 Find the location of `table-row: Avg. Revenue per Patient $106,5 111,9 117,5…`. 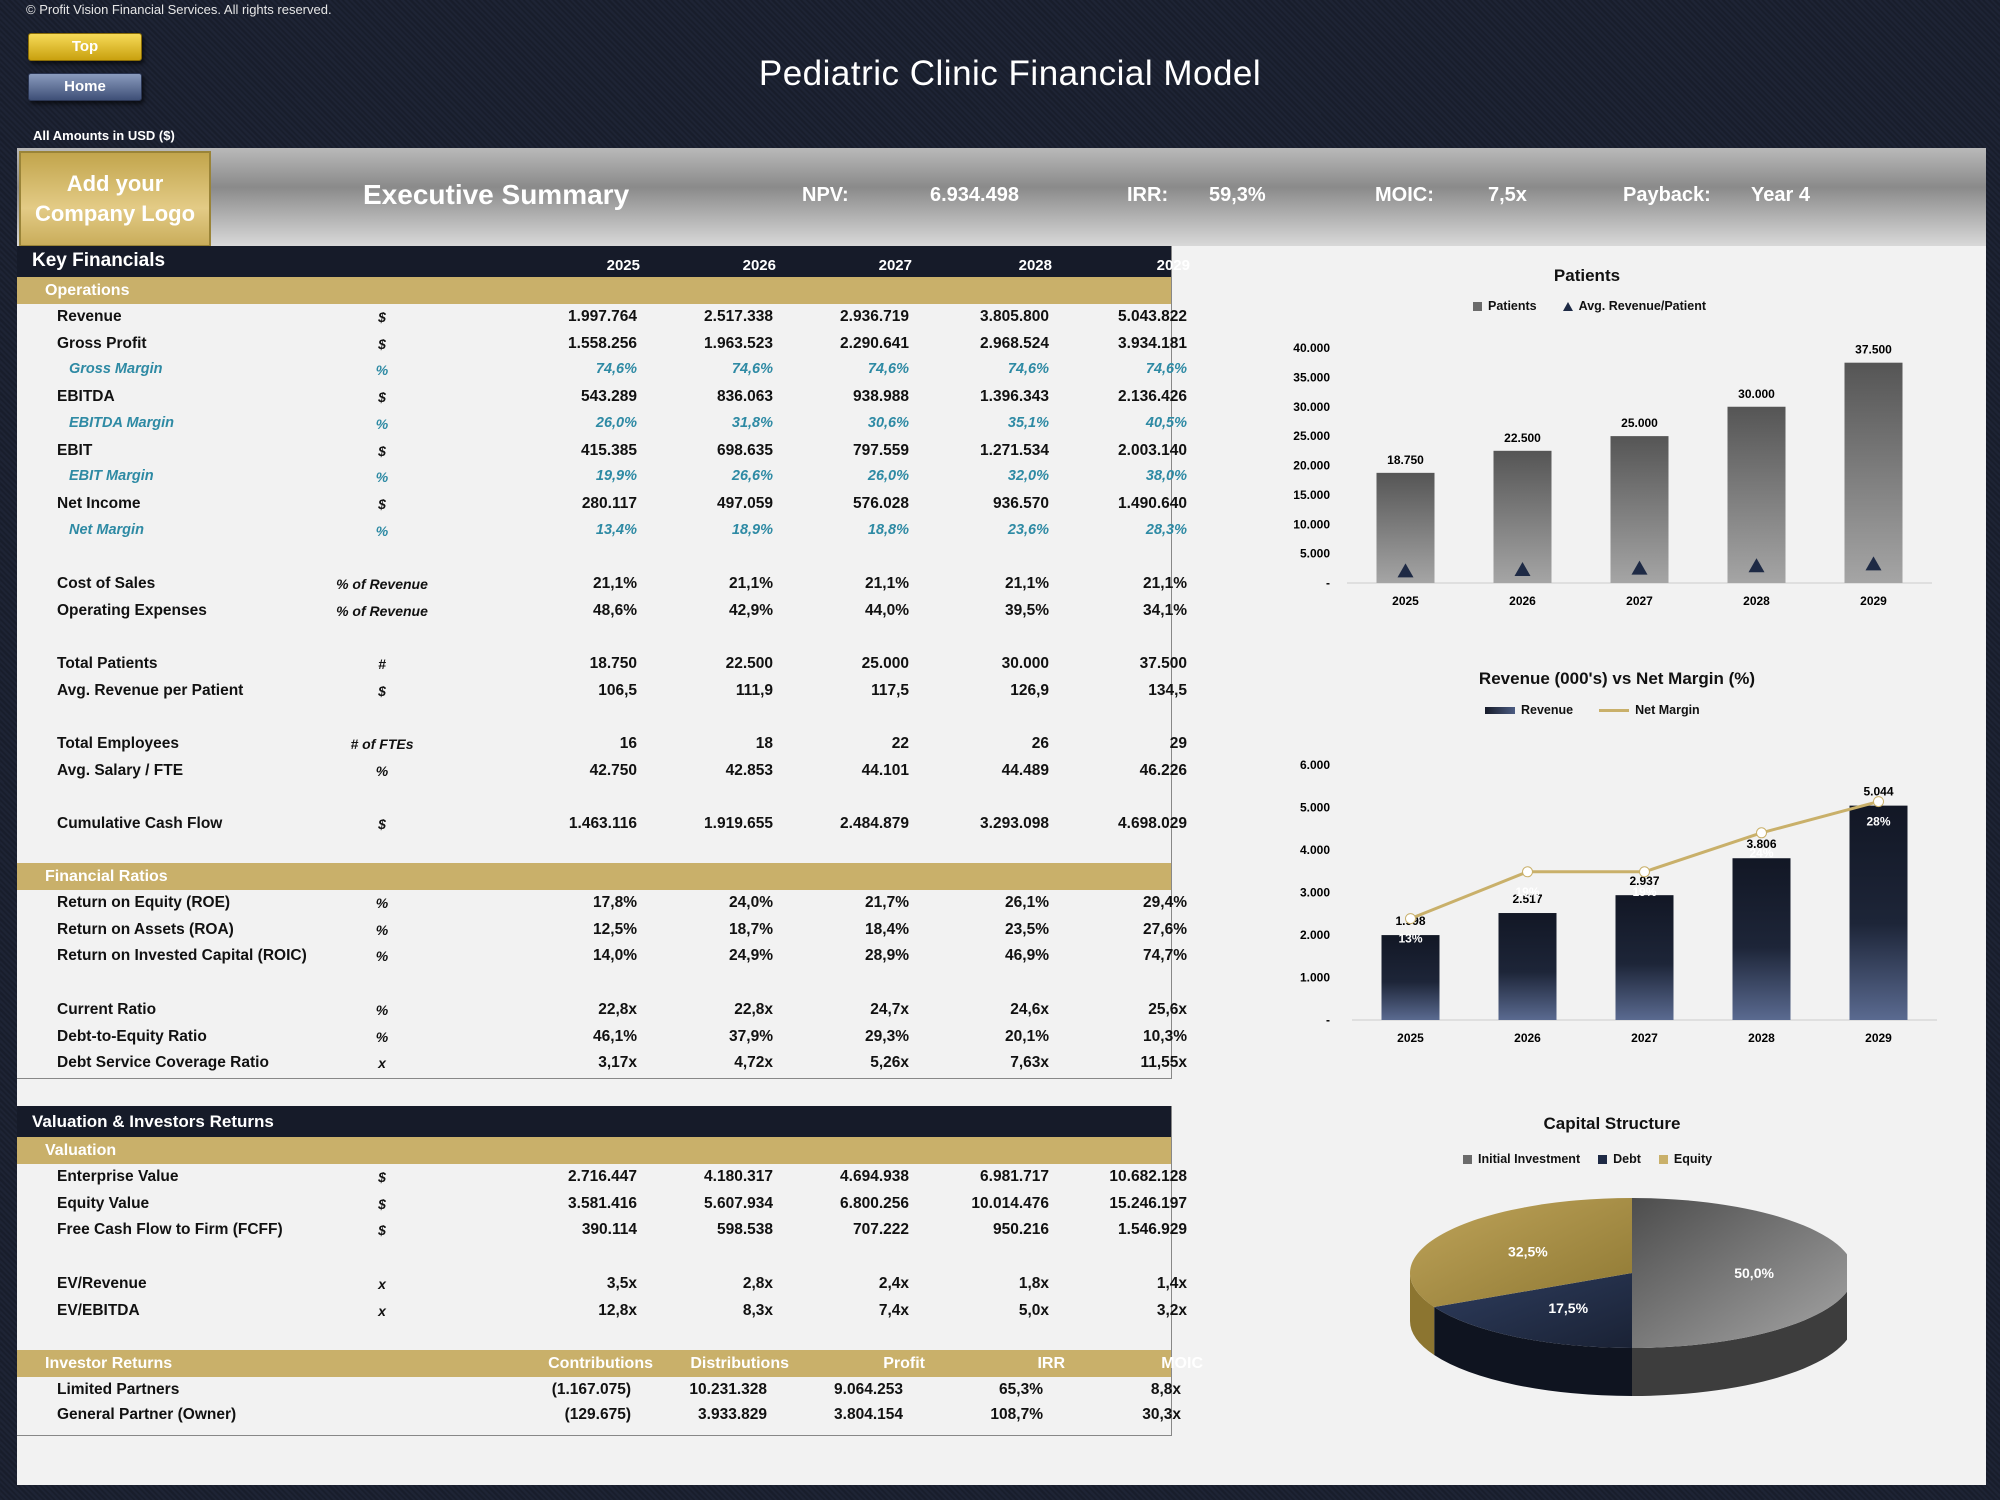

table-row: Avg. Revenue per Patient $106,5 111,9 117,5… is located at coordinates (602, 691).